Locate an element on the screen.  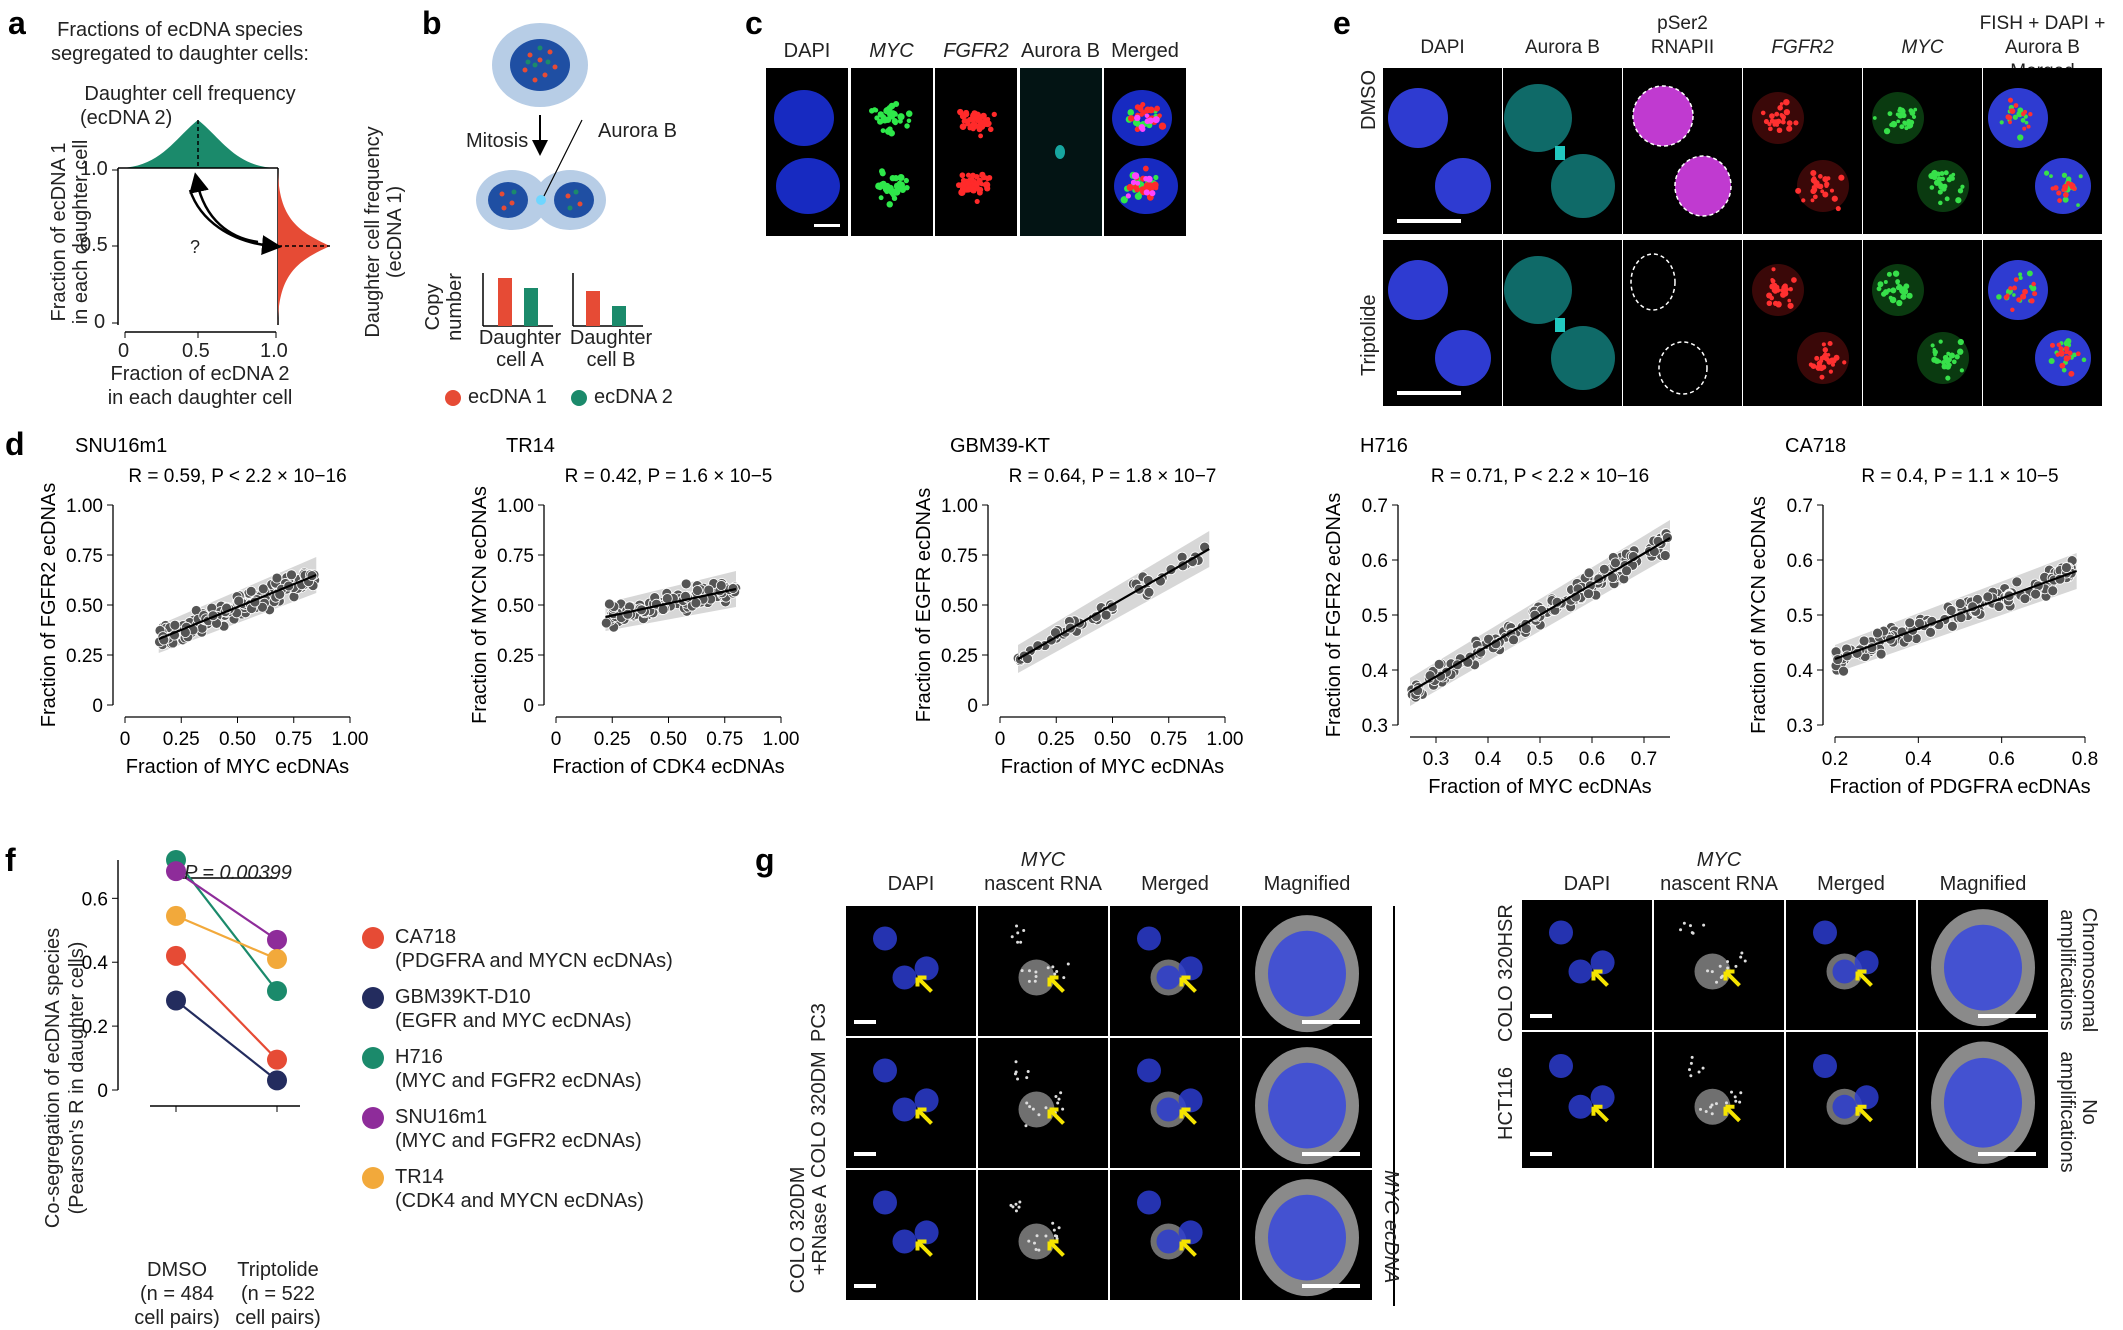
right-distribution is located at coordinates (304, 246).